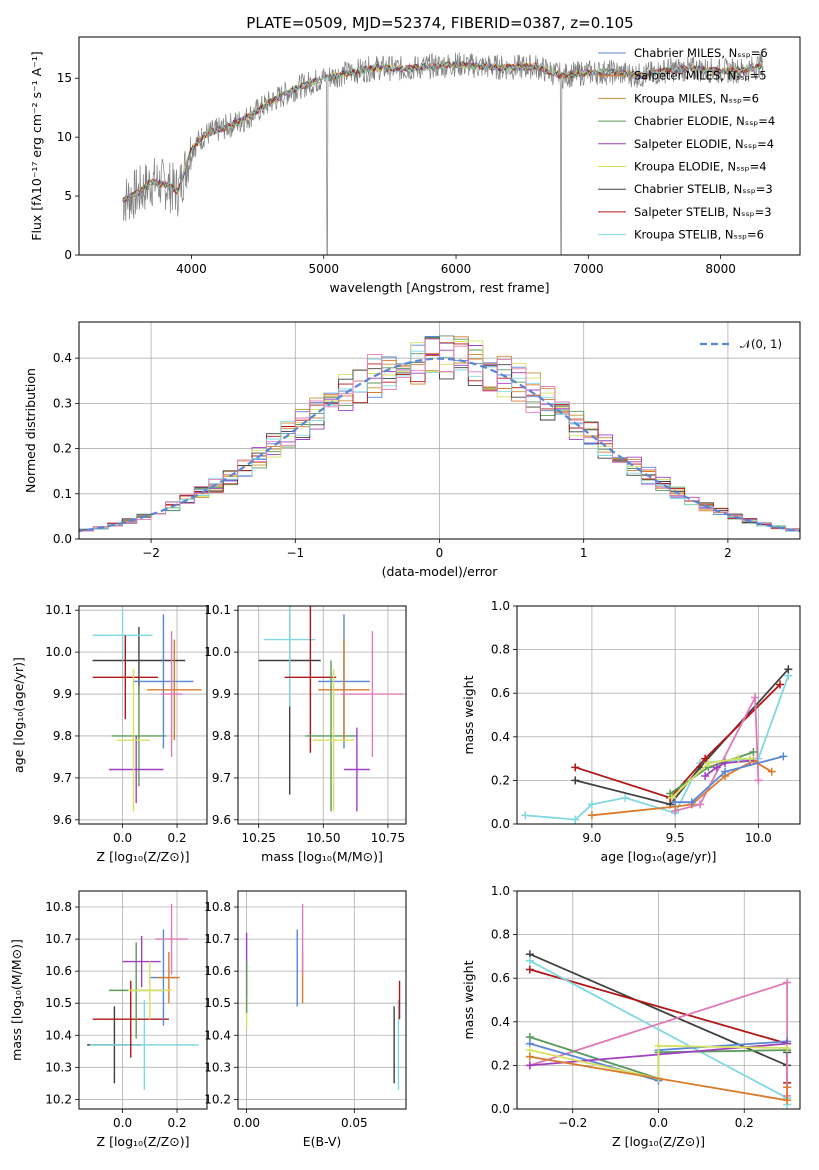 This screenshot has height=1170, width=819. Describe the element at coordinates (151, 553) in the screenshot. I see `x-tick-label: −2` at that location.